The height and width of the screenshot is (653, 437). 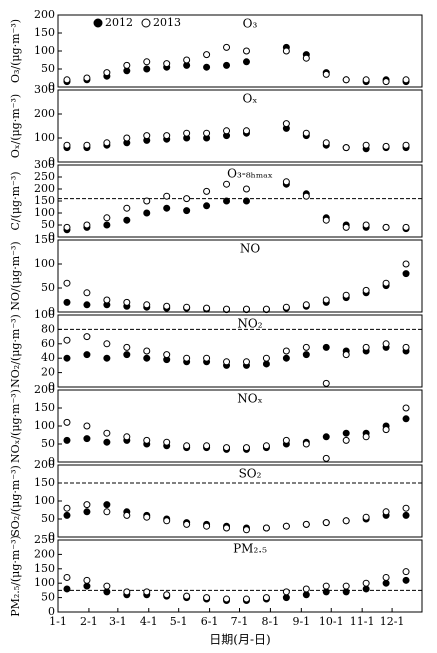 What do you see at coordinates (15, 426) in the screenshot?
I see `y-axis-label: NOₓ/(μg·m⁻³)` at bounding box center [15, 426].